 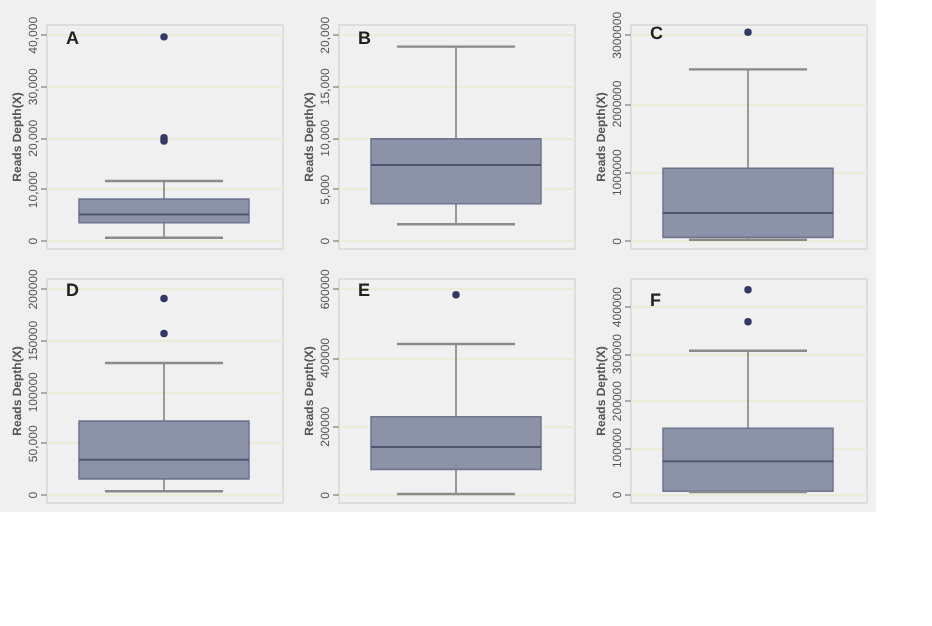 I want to click on chart-title: B, so click(x=365, y=37).